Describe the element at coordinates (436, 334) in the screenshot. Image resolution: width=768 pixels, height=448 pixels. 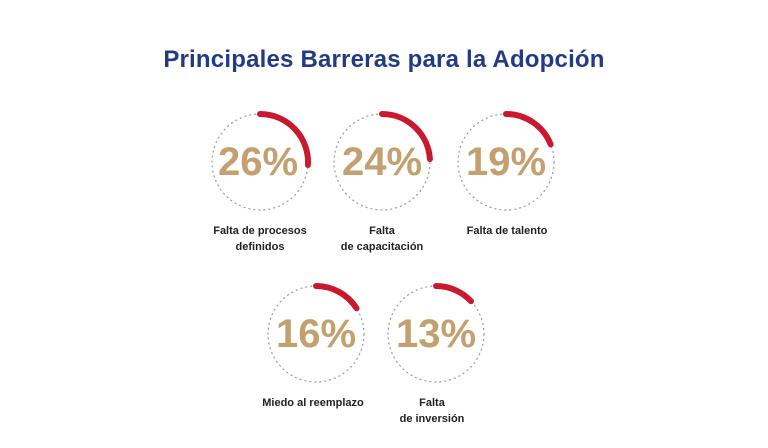
I see `value-label-falta-inversion: 13%` at that location.